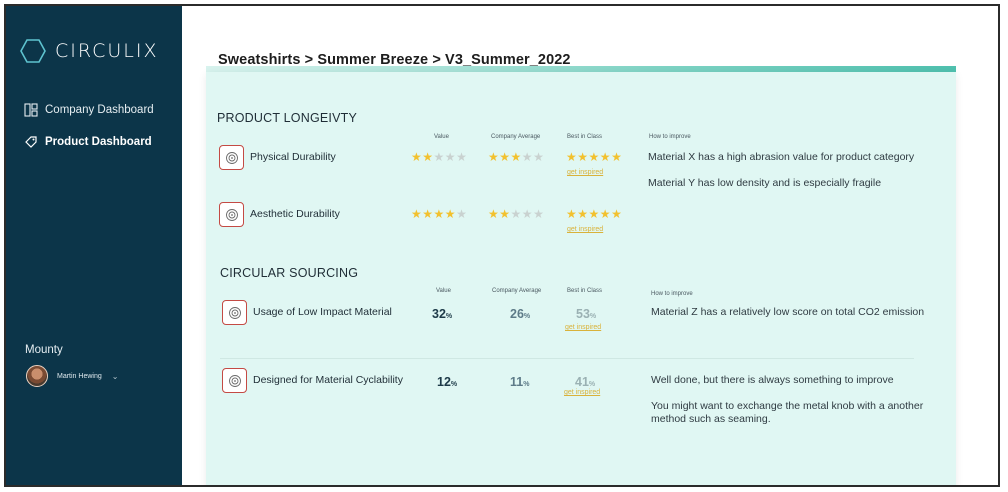 The width and height of the screenshot is (1008, 492). I want to click on product-tag-icon, so click(31, 142).